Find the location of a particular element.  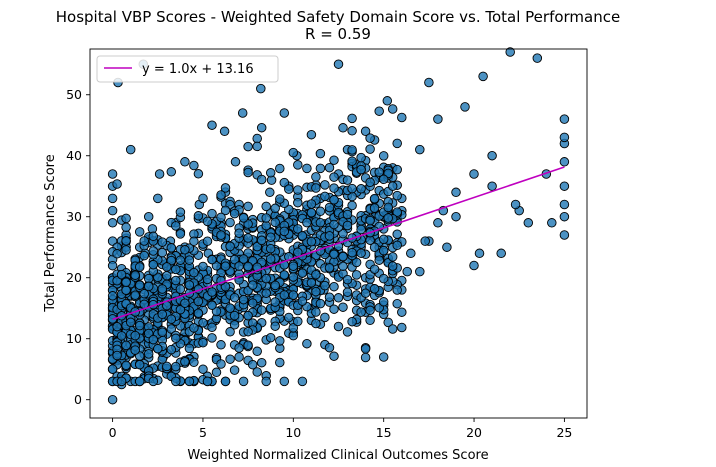

y-tick-label: 0 is located at coordinates (78, 399).